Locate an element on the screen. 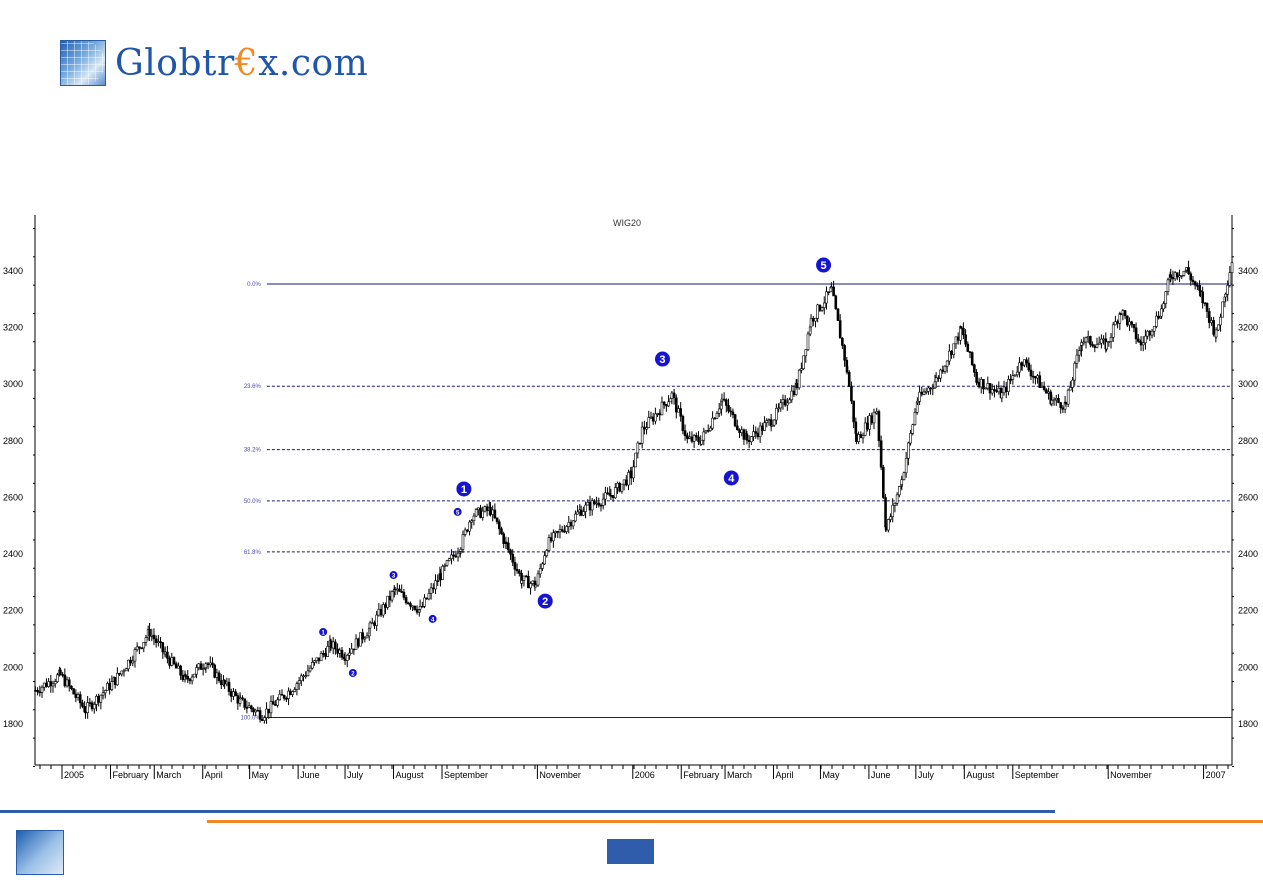  wave-label-number: 1 is located at coordinates (464, 490).